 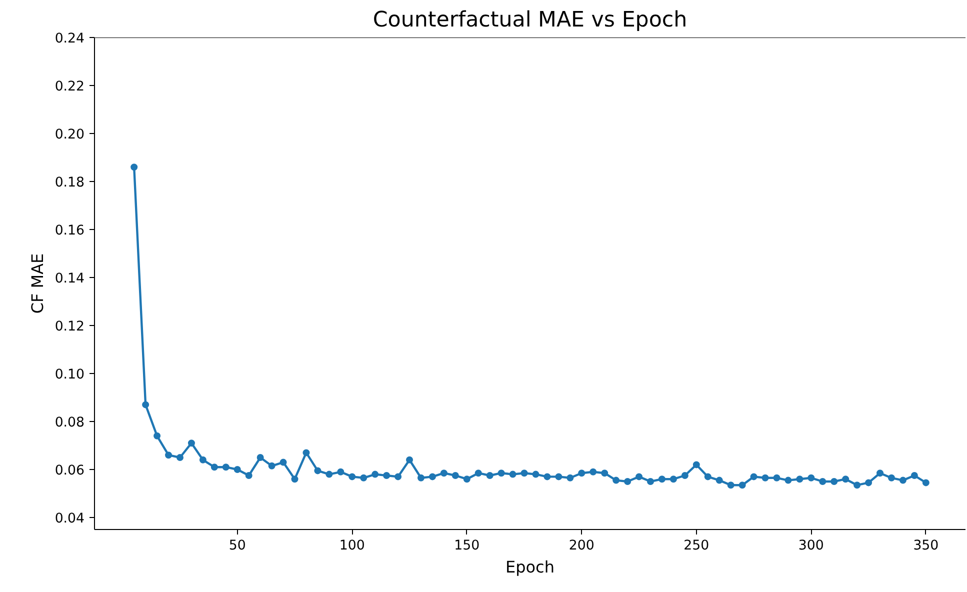 I want to click on y-tick-label: 0.22, so click(x=69, y=87).